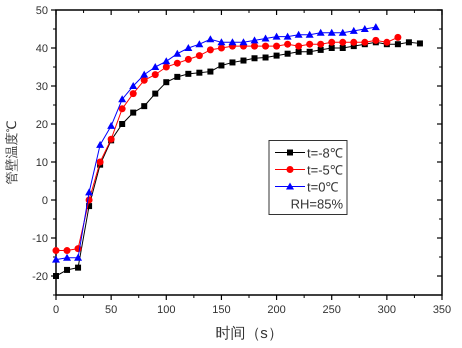 This screenshot has height=348, width=462. I want to click on x-tick-label: 350, so click(442, 310).